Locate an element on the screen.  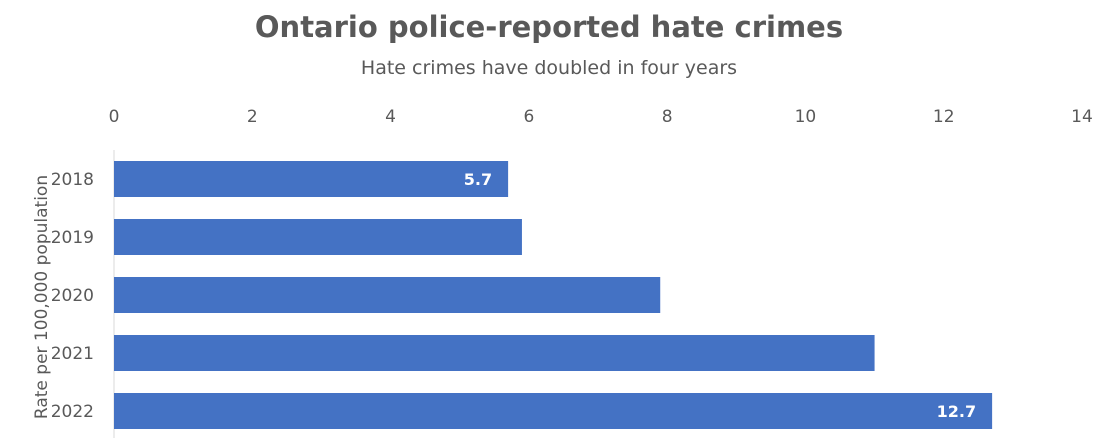
category-label: 2021 is located at coordinates (72, 354).